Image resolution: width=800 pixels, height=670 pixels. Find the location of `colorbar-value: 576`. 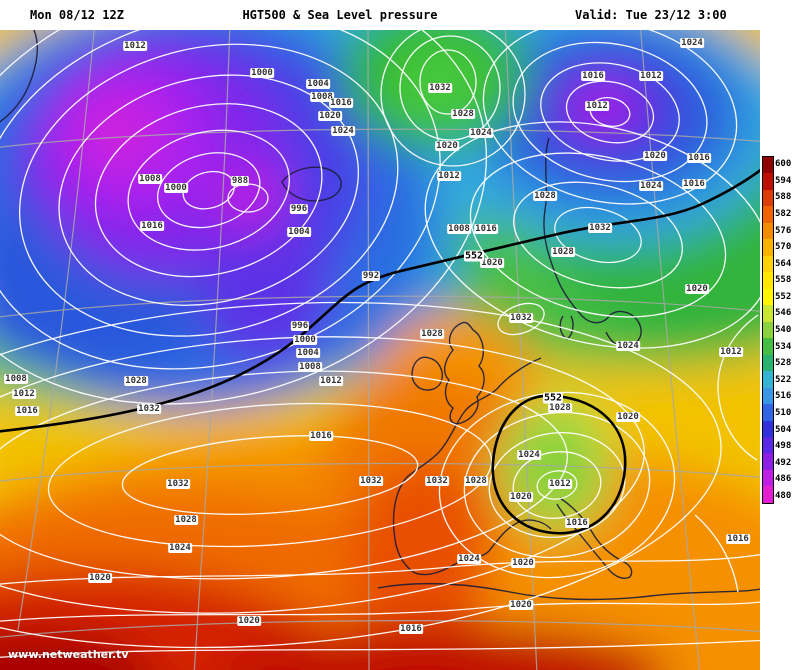

colorbar-value: 576 is located at coordinates (783, 230).